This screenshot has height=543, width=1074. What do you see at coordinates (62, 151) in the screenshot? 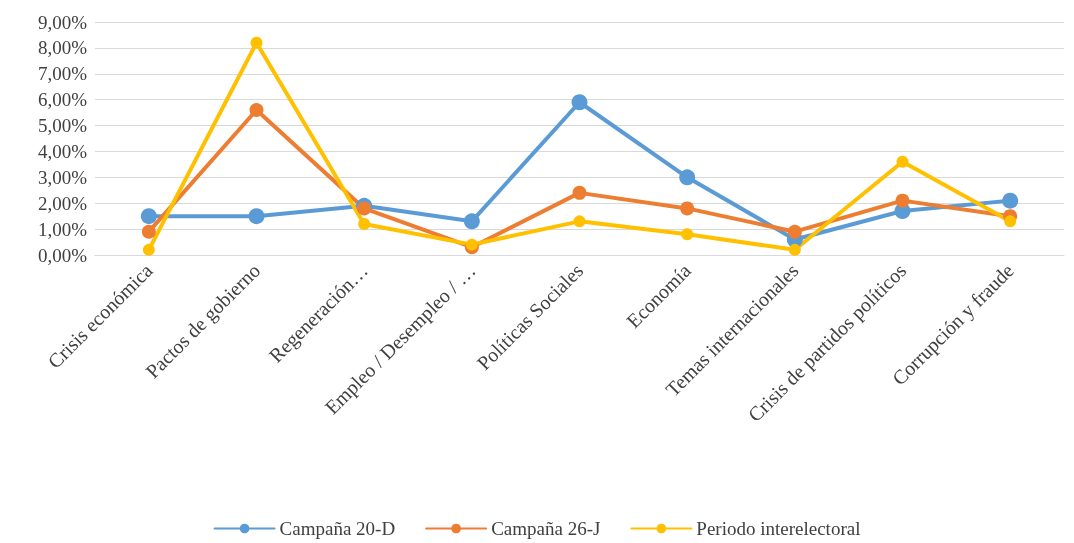
I see `y-tick-label: 4,00%` at bounding box center [62, 151].